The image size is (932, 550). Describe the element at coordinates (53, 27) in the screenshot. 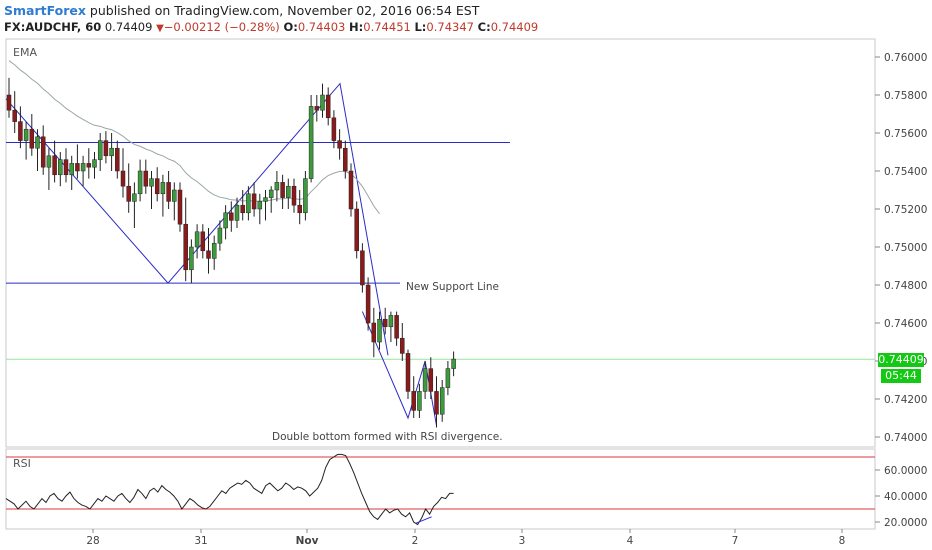

I see `symbol-label: FX:AUDCHF, 60` at that location.